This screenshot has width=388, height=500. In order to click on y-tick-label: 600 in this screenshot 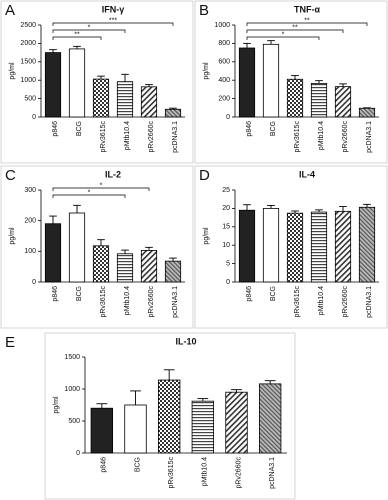, I will do `click(224, 62)`.